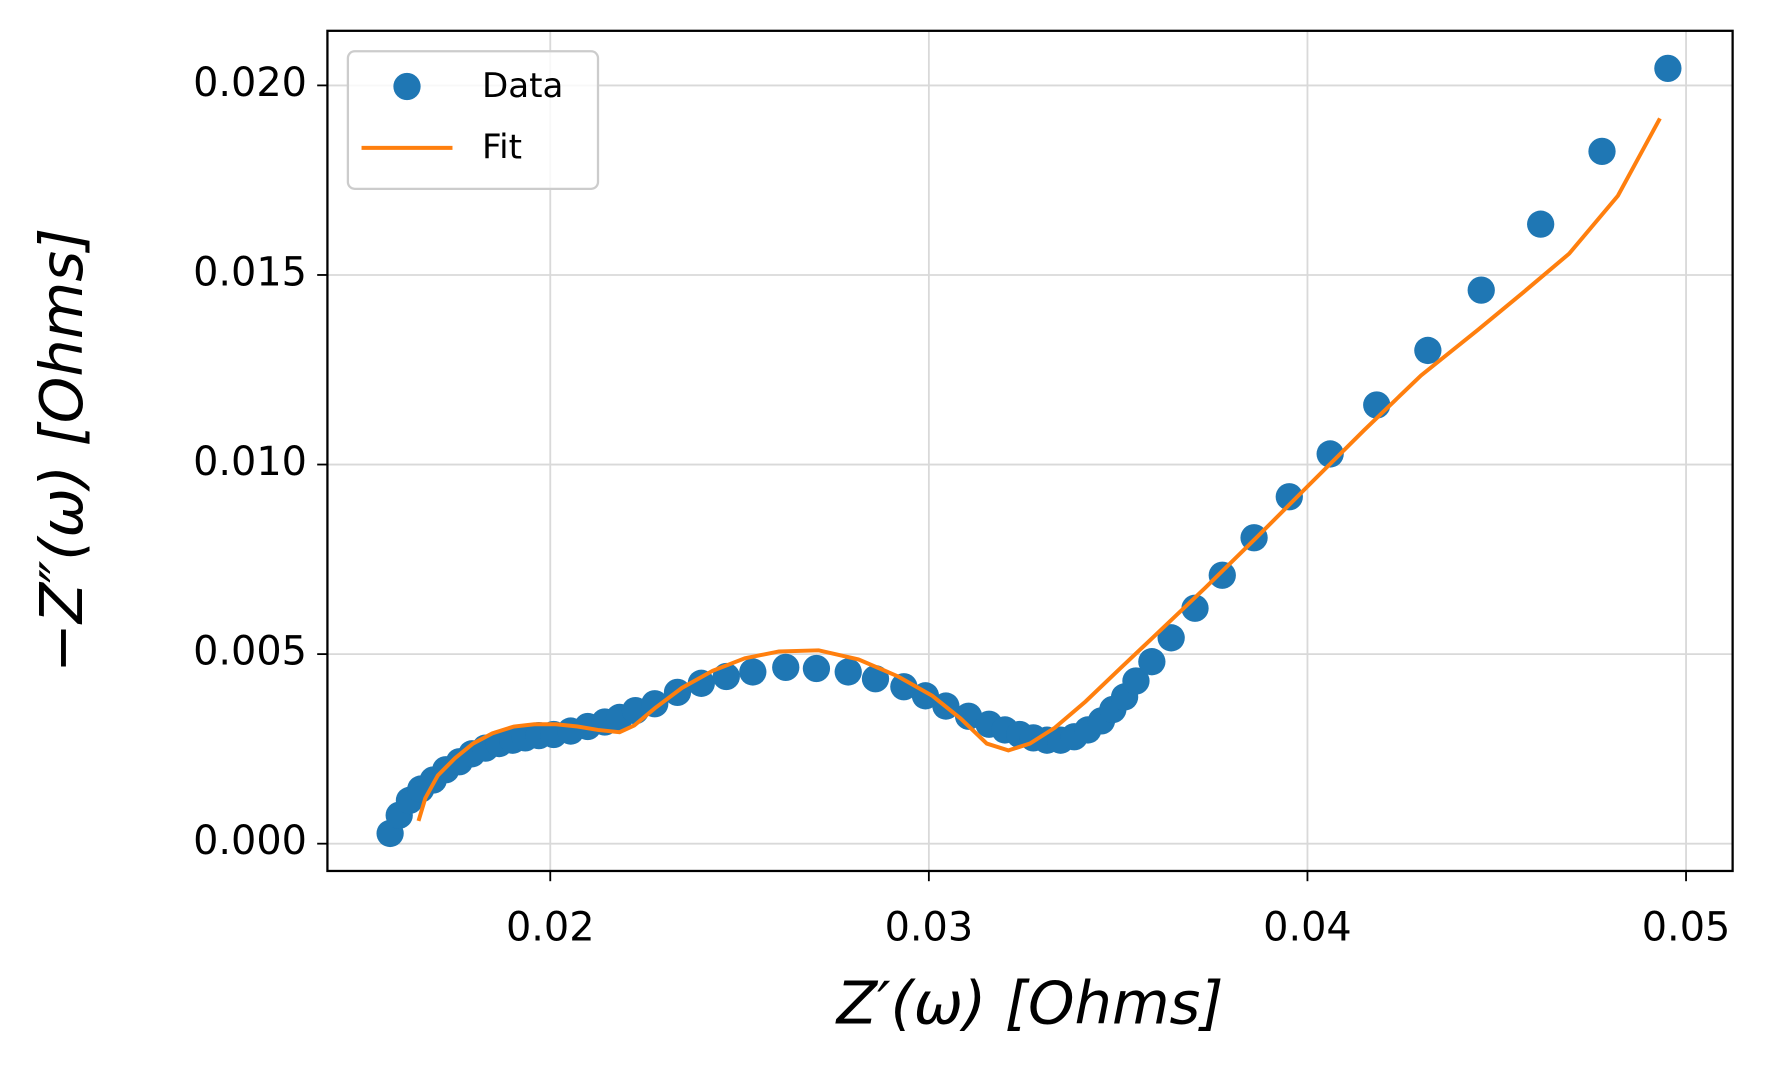 The height and width of the screenshot is (1078, 1769). Describe the element at coordinates (250, 272) in the screenshot. I see `y-tick-label: 0.015` at that location.